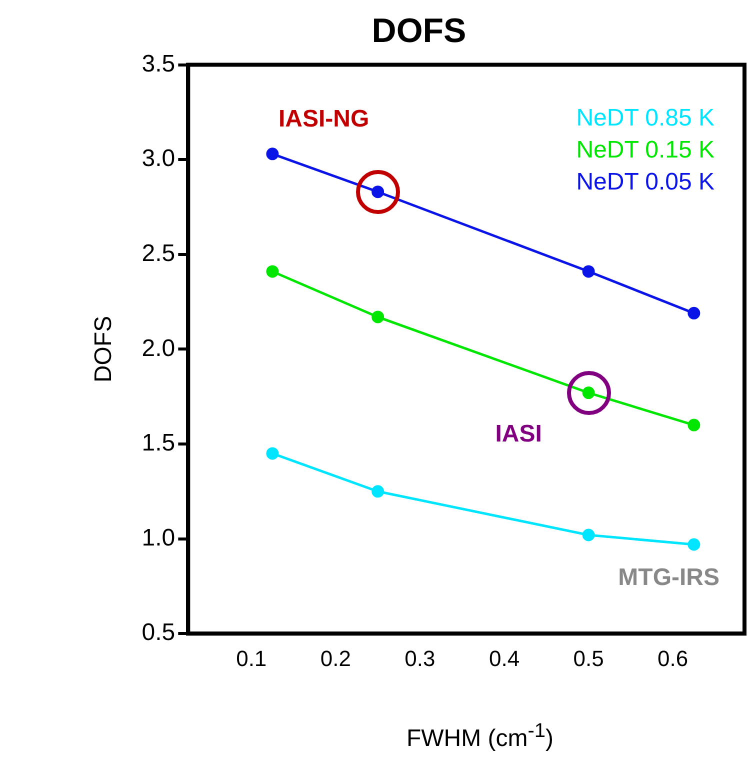 This screenshot has height=771, width=752. I want to click on y-tick-label: 2.5, so click(159, 254).